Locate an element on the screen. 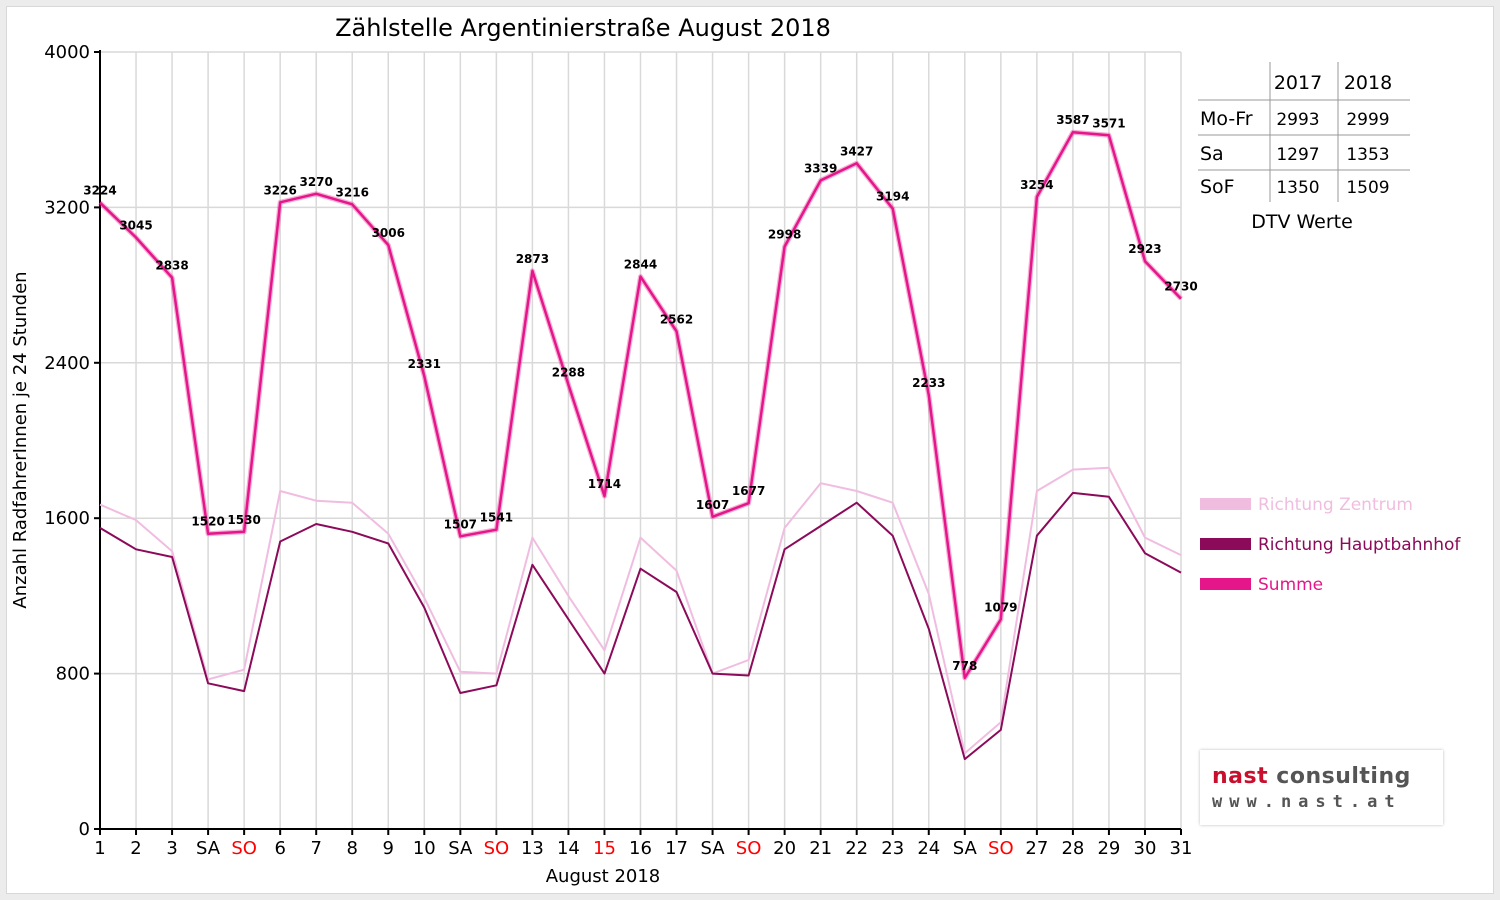 This screenshot has width=1500, height=900. data-label: 3339 is located at coordinates (820, 168).